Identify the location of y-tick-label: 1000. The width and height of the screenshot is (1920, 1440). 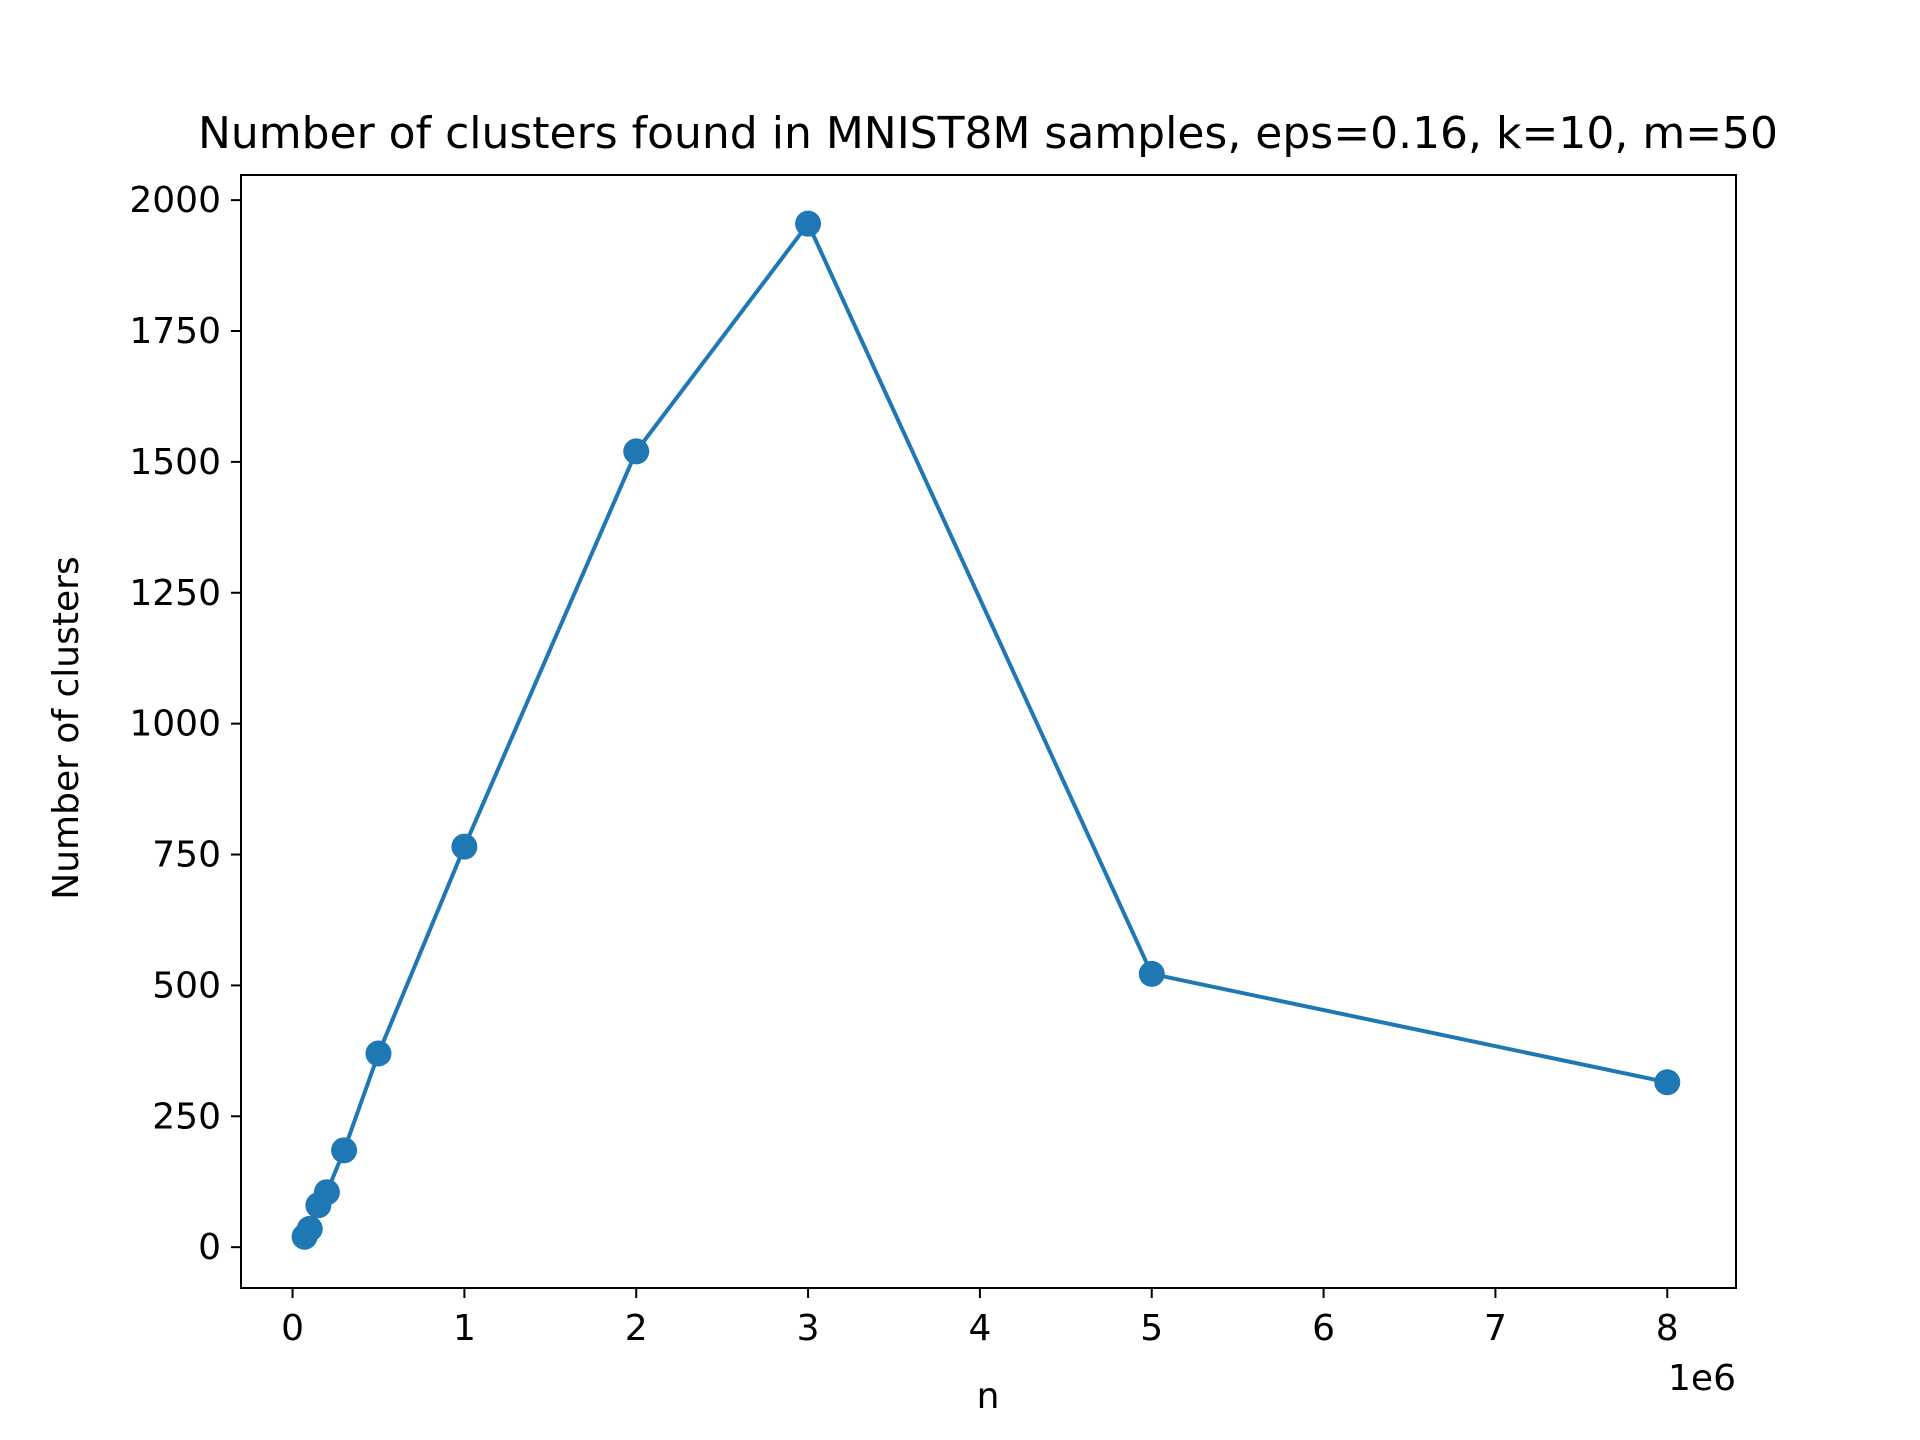
(175, 724).